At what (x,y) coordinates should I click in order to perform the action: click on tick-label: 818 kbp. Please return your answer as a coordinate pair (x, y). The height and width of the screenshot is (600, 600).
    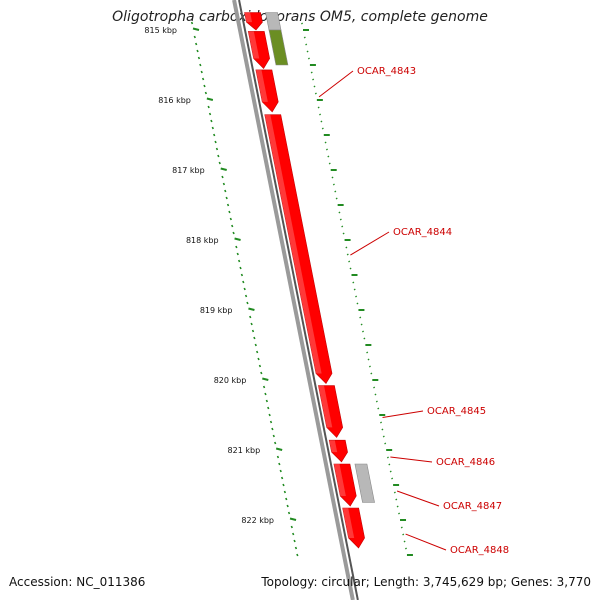
    Looking at the image, I should click on (202, 240).